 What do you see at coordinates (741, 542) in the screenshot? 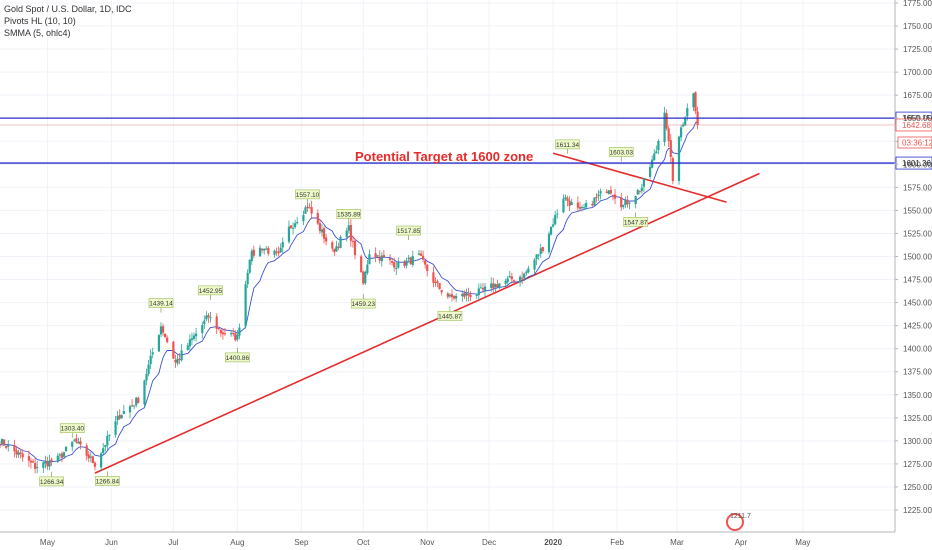
I see `time-tick-label: Apr` at bounding box center [741, 542].